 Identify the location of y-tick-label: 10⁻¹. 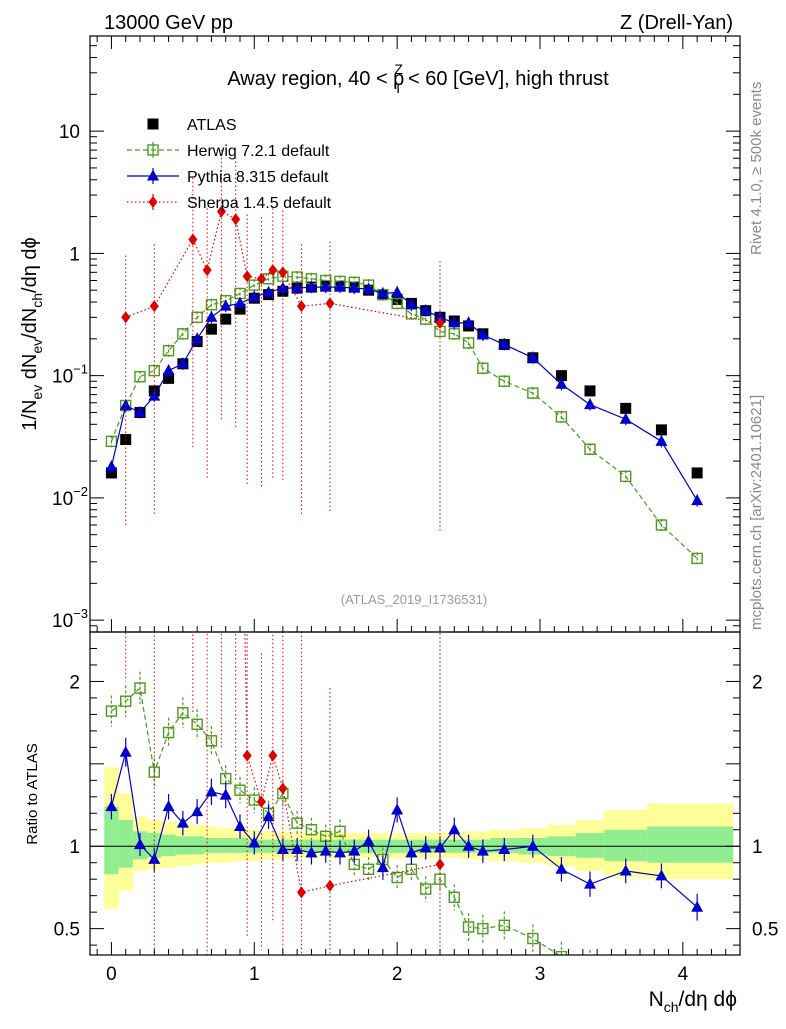
(70, 375).